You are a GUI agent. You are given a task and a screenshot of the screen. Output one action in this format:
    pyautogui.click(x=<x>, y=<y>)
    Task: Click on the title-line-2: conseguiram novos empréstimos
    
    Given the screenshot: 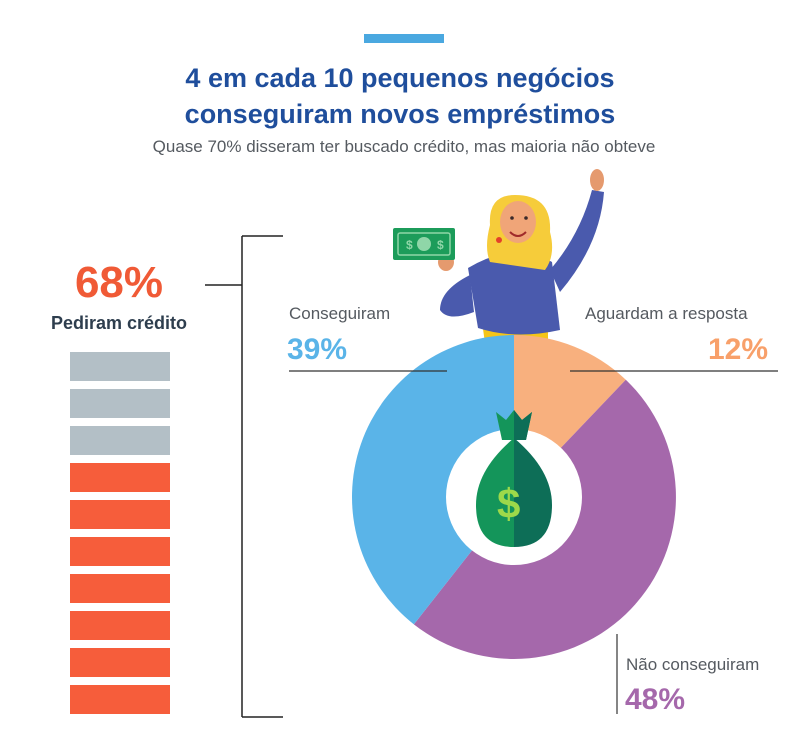 What is the action you would take?
    pyautogui.click(x=400, y=114)
    